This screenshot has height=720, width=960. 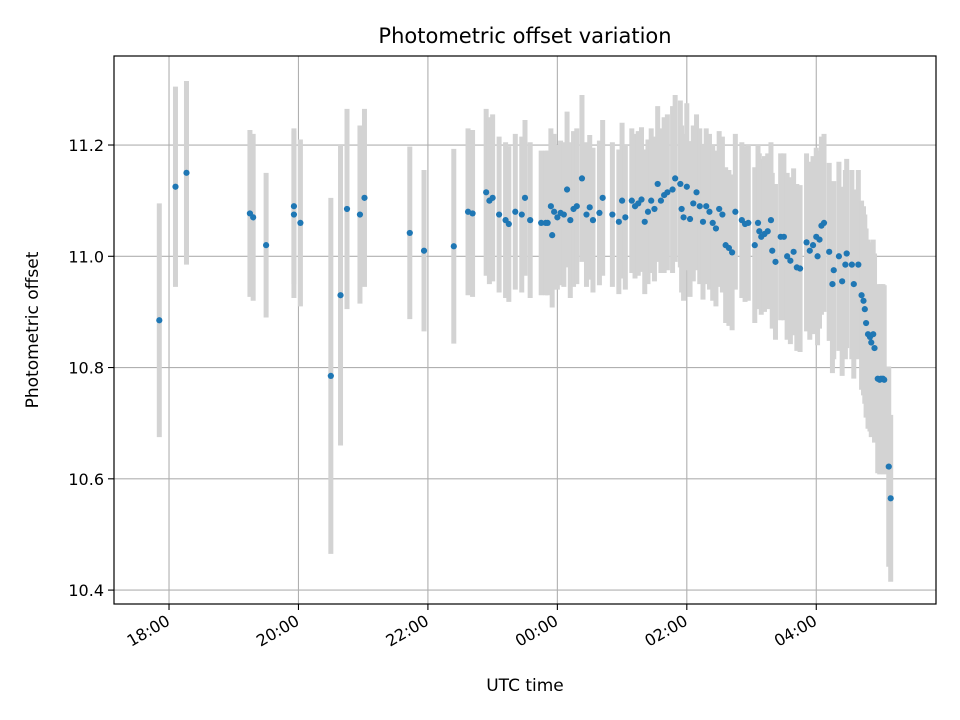 What do you see at coordinates (86, 590) in the screenshot?
I see `y-tick-label: 10.4` at bounding box center [86, 590].